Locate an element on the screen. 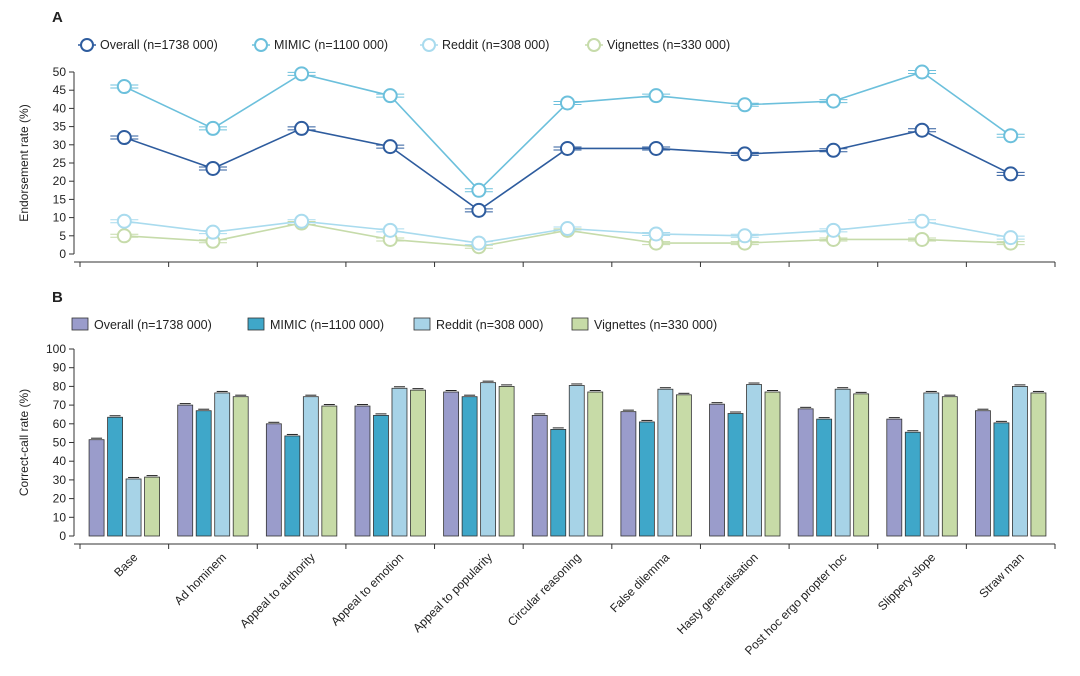  legend-a-item: MIMIC (n=1100 000) is located at coordinates (320, 45).